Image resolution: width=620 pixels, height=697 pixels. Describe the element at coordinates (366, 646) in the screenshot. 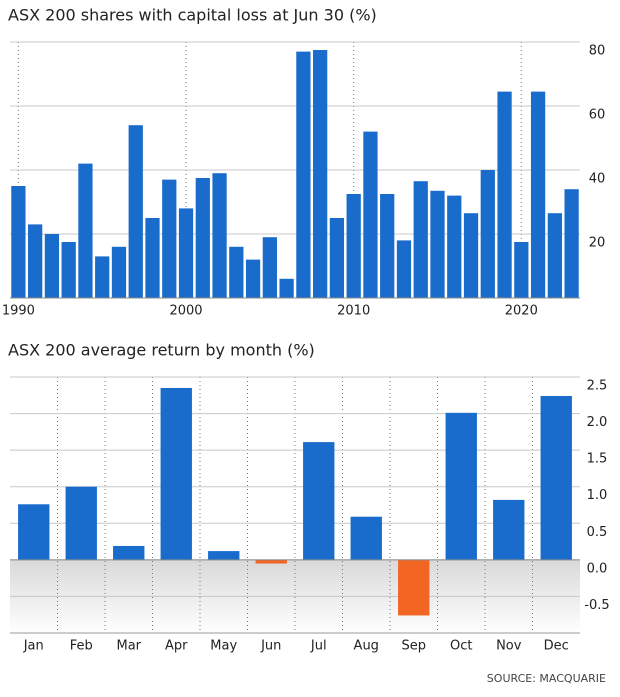

I see `x-tick-label: Aug` at that location.